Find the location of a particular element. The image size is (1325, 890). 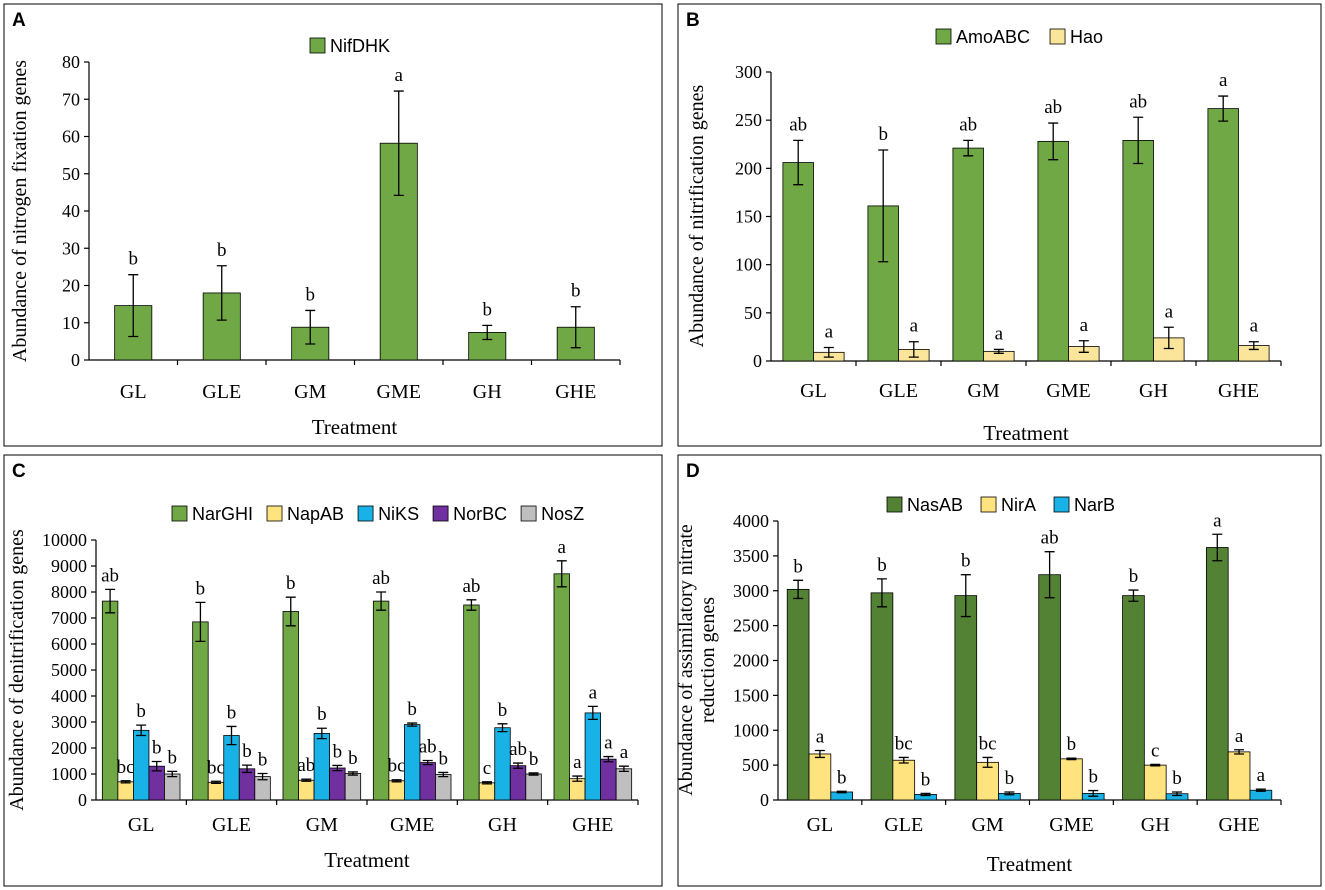

y-tick-label: 8000 is located at coordinates (69, 592).